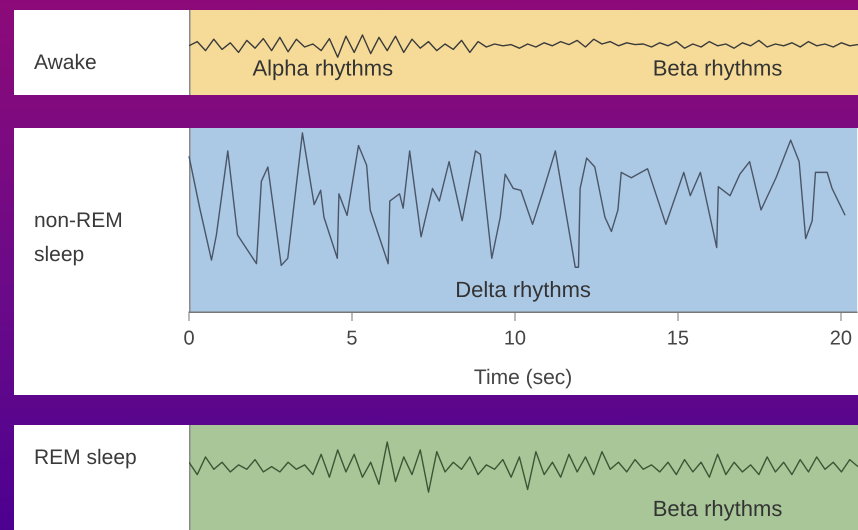 Image resolution: width=858 pixels, height=530 pixels. What do you see at coordinates (79, 238) in the screenshot?
I see `y-axis-title: non-REM sleep` at bounding box center [79, 238].